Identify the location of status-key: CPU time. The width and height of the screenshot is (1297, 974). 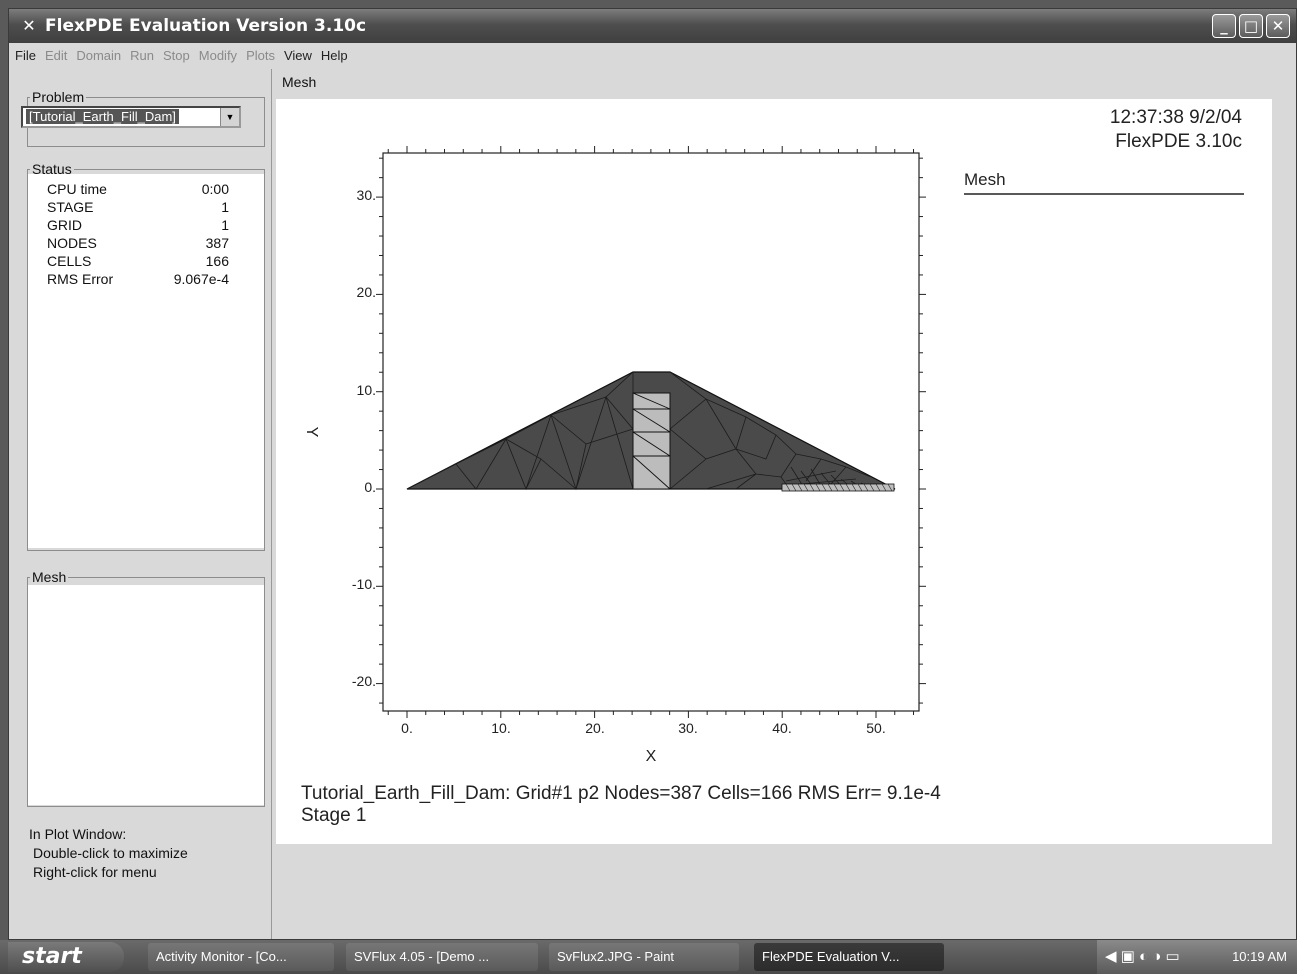
(77, 189).